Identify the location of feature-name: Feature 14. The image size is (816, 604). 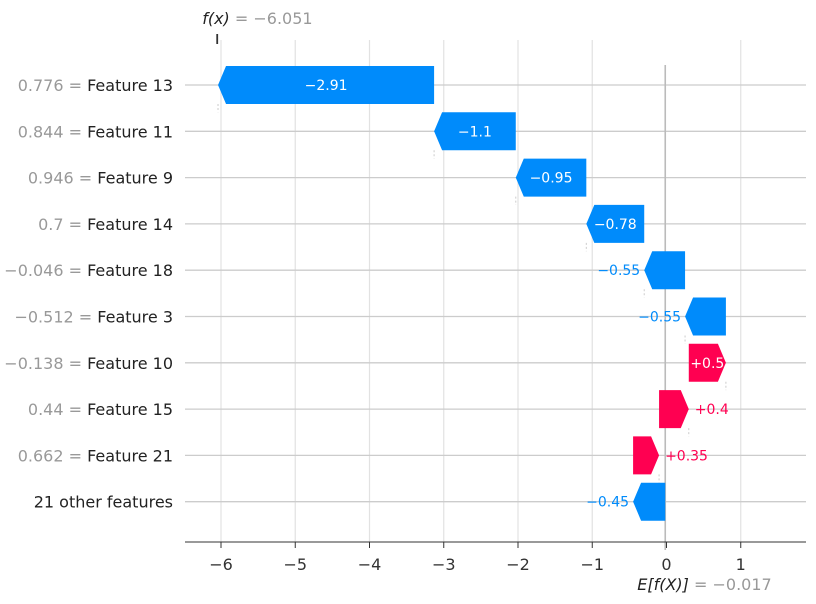
(130, 224).